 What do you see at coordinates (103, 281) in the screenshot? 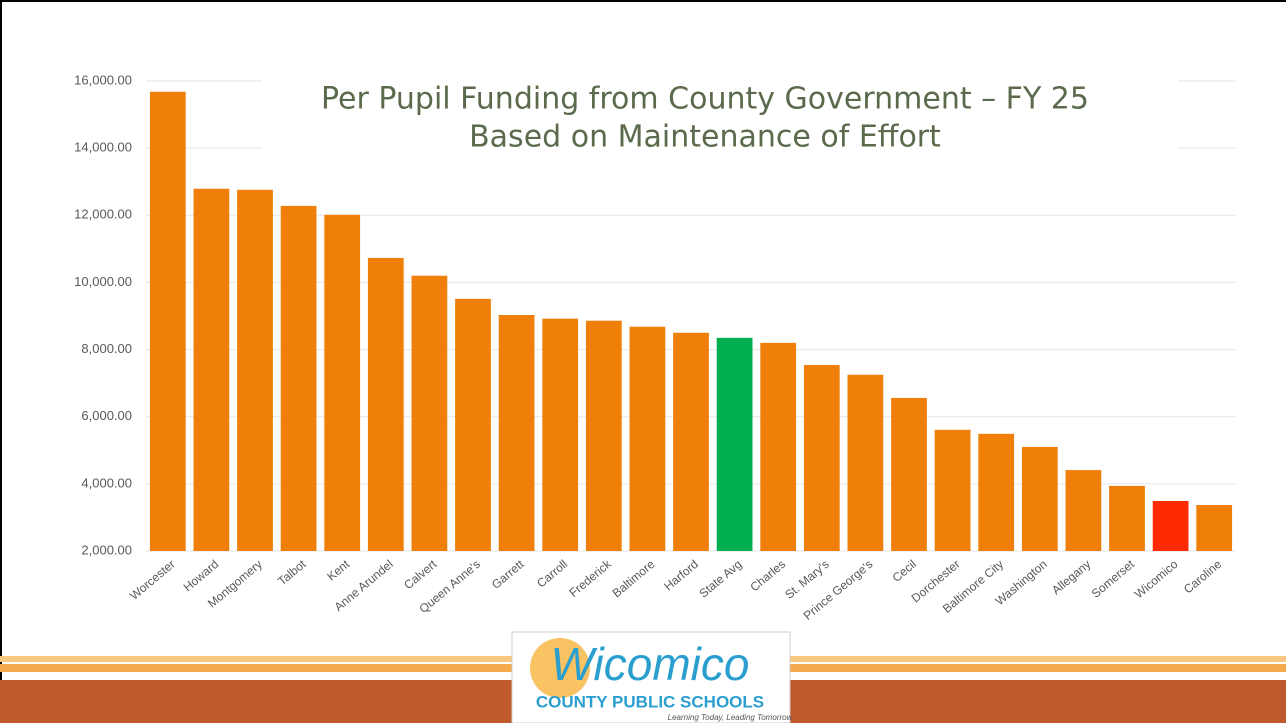
I see `y-tick-label: 10,000.00` at bounding box center [103, 281].